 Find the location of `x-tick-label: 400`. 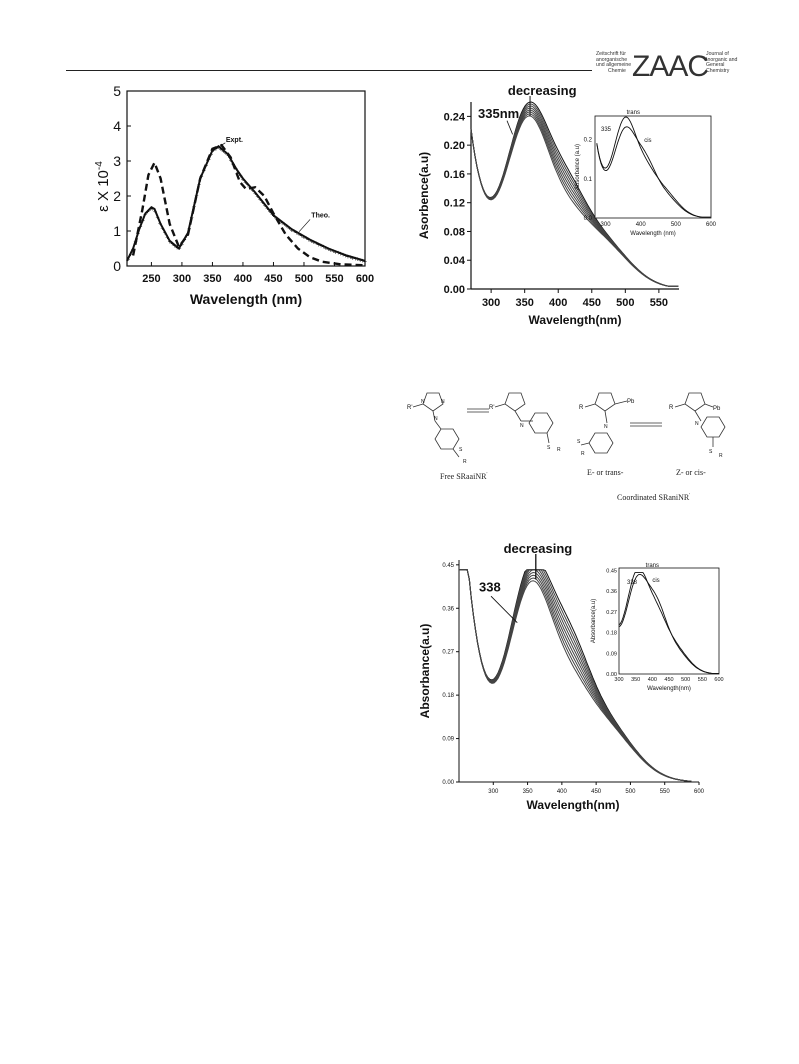

x-tick-label: 400 is located at coordinates (562, 792).